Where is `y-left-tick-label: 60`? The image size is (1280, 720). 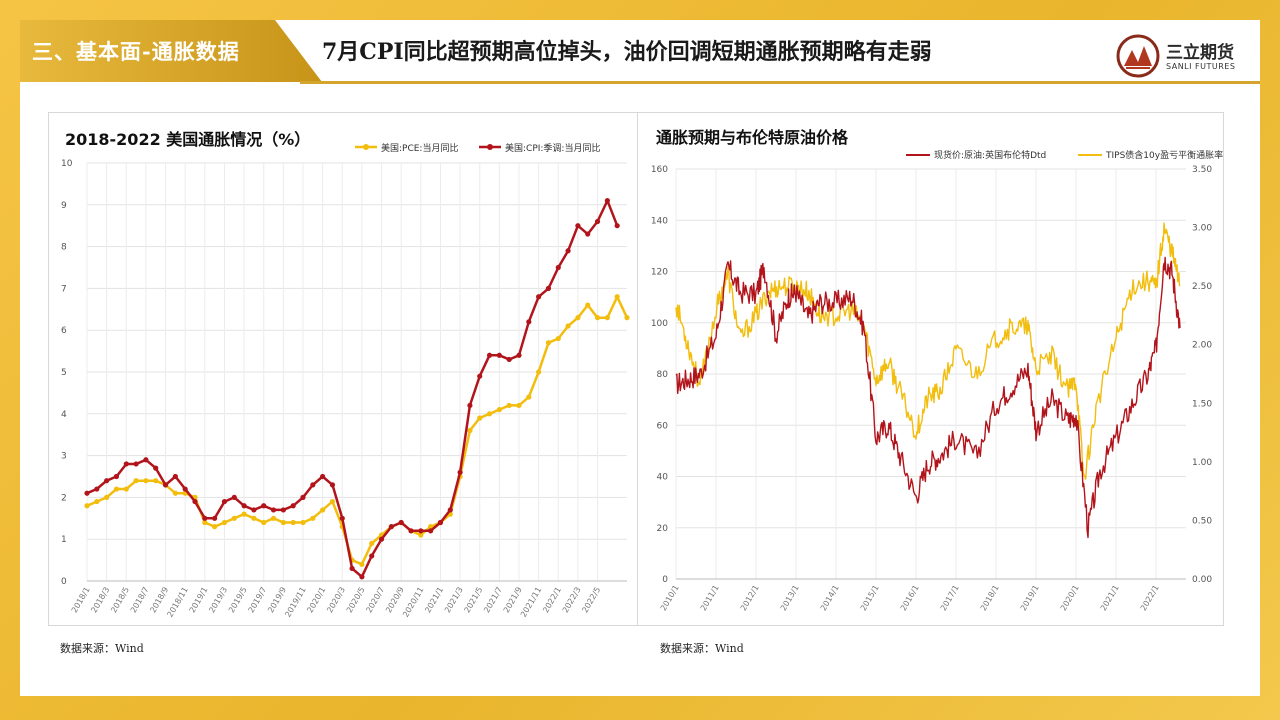 y-left-tick-label: 60 is located at coordinates (663, 426).